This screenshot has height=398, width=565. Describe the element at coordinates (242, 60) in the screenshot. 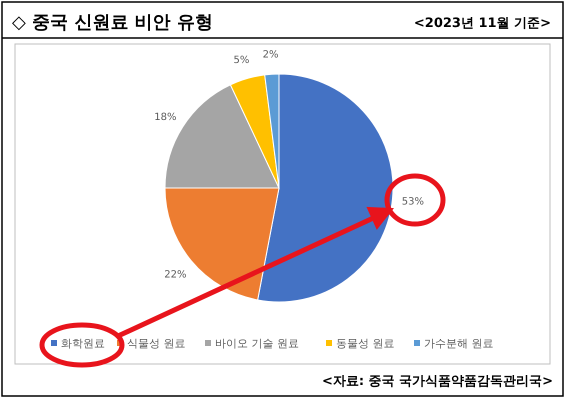

I see `data-label: 5%` at that location.